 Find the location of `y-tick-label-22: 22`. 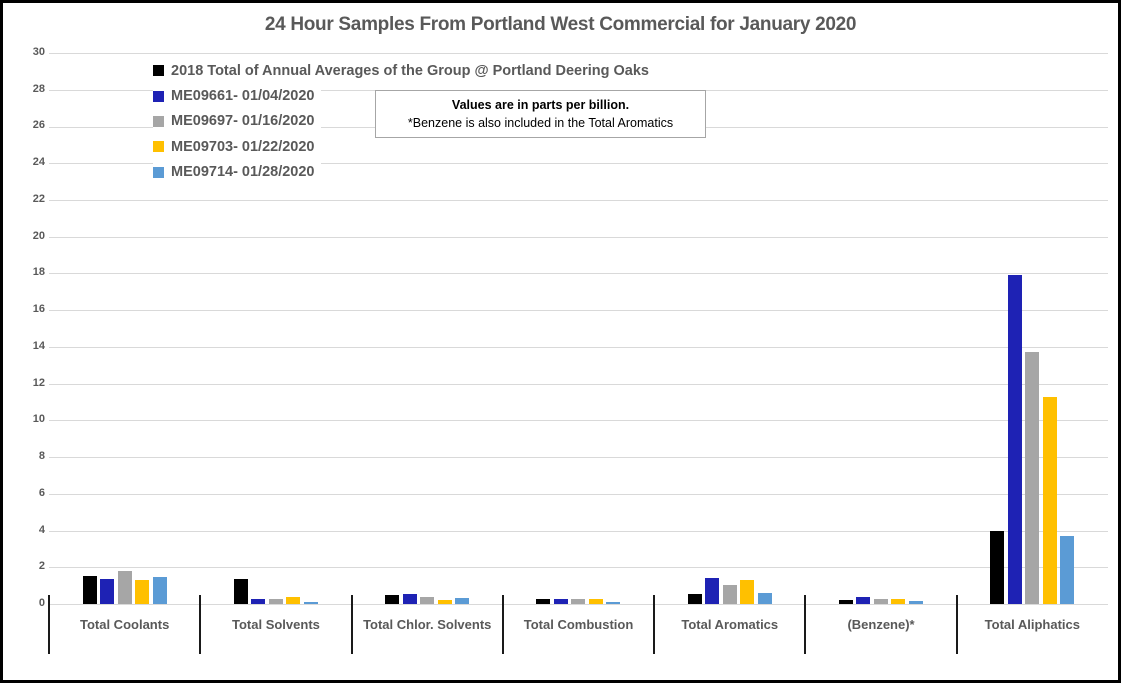

y-tick-label-22: 22 is located at coordinates (38, 198).